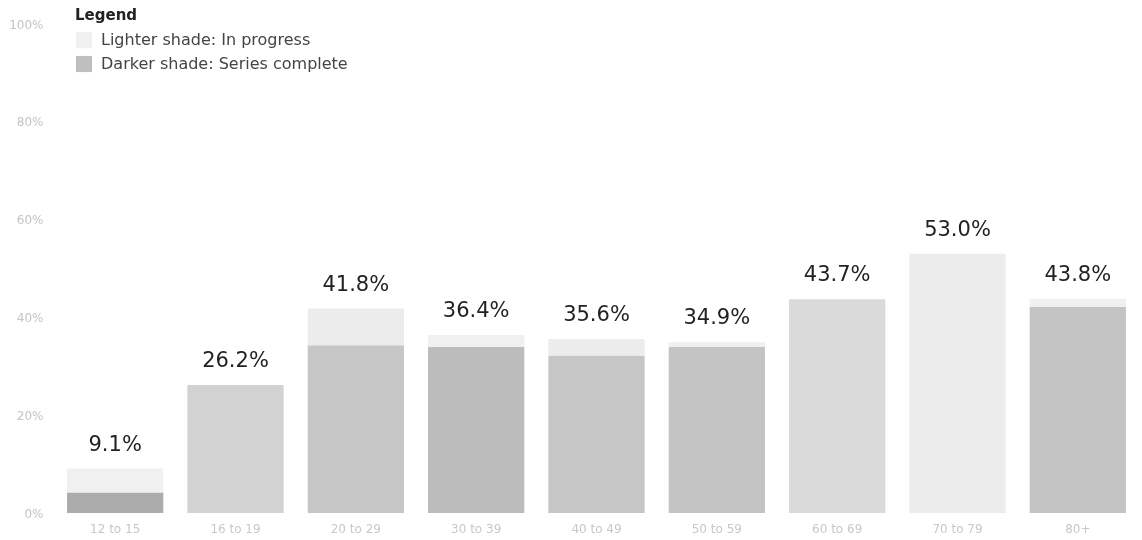 The height and width of the screenshot is (540, 1142). Describe the element at coordinates (30, 317) in the screenshot. I see `y-tick-label: 40%` at that location.